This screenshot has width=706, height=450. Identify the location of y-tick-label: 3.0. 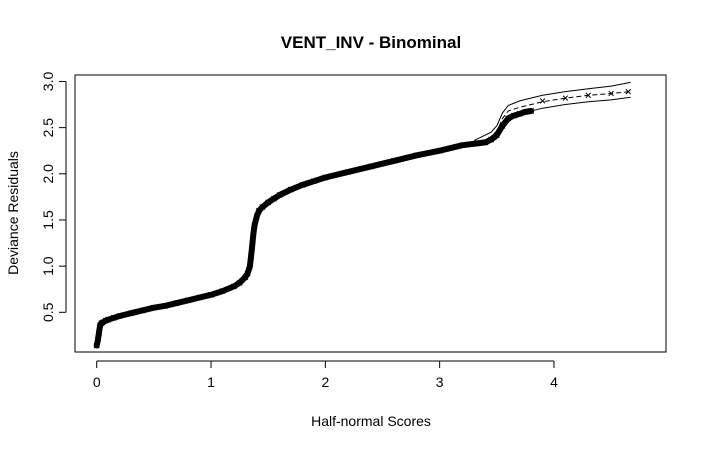
(48, 82).